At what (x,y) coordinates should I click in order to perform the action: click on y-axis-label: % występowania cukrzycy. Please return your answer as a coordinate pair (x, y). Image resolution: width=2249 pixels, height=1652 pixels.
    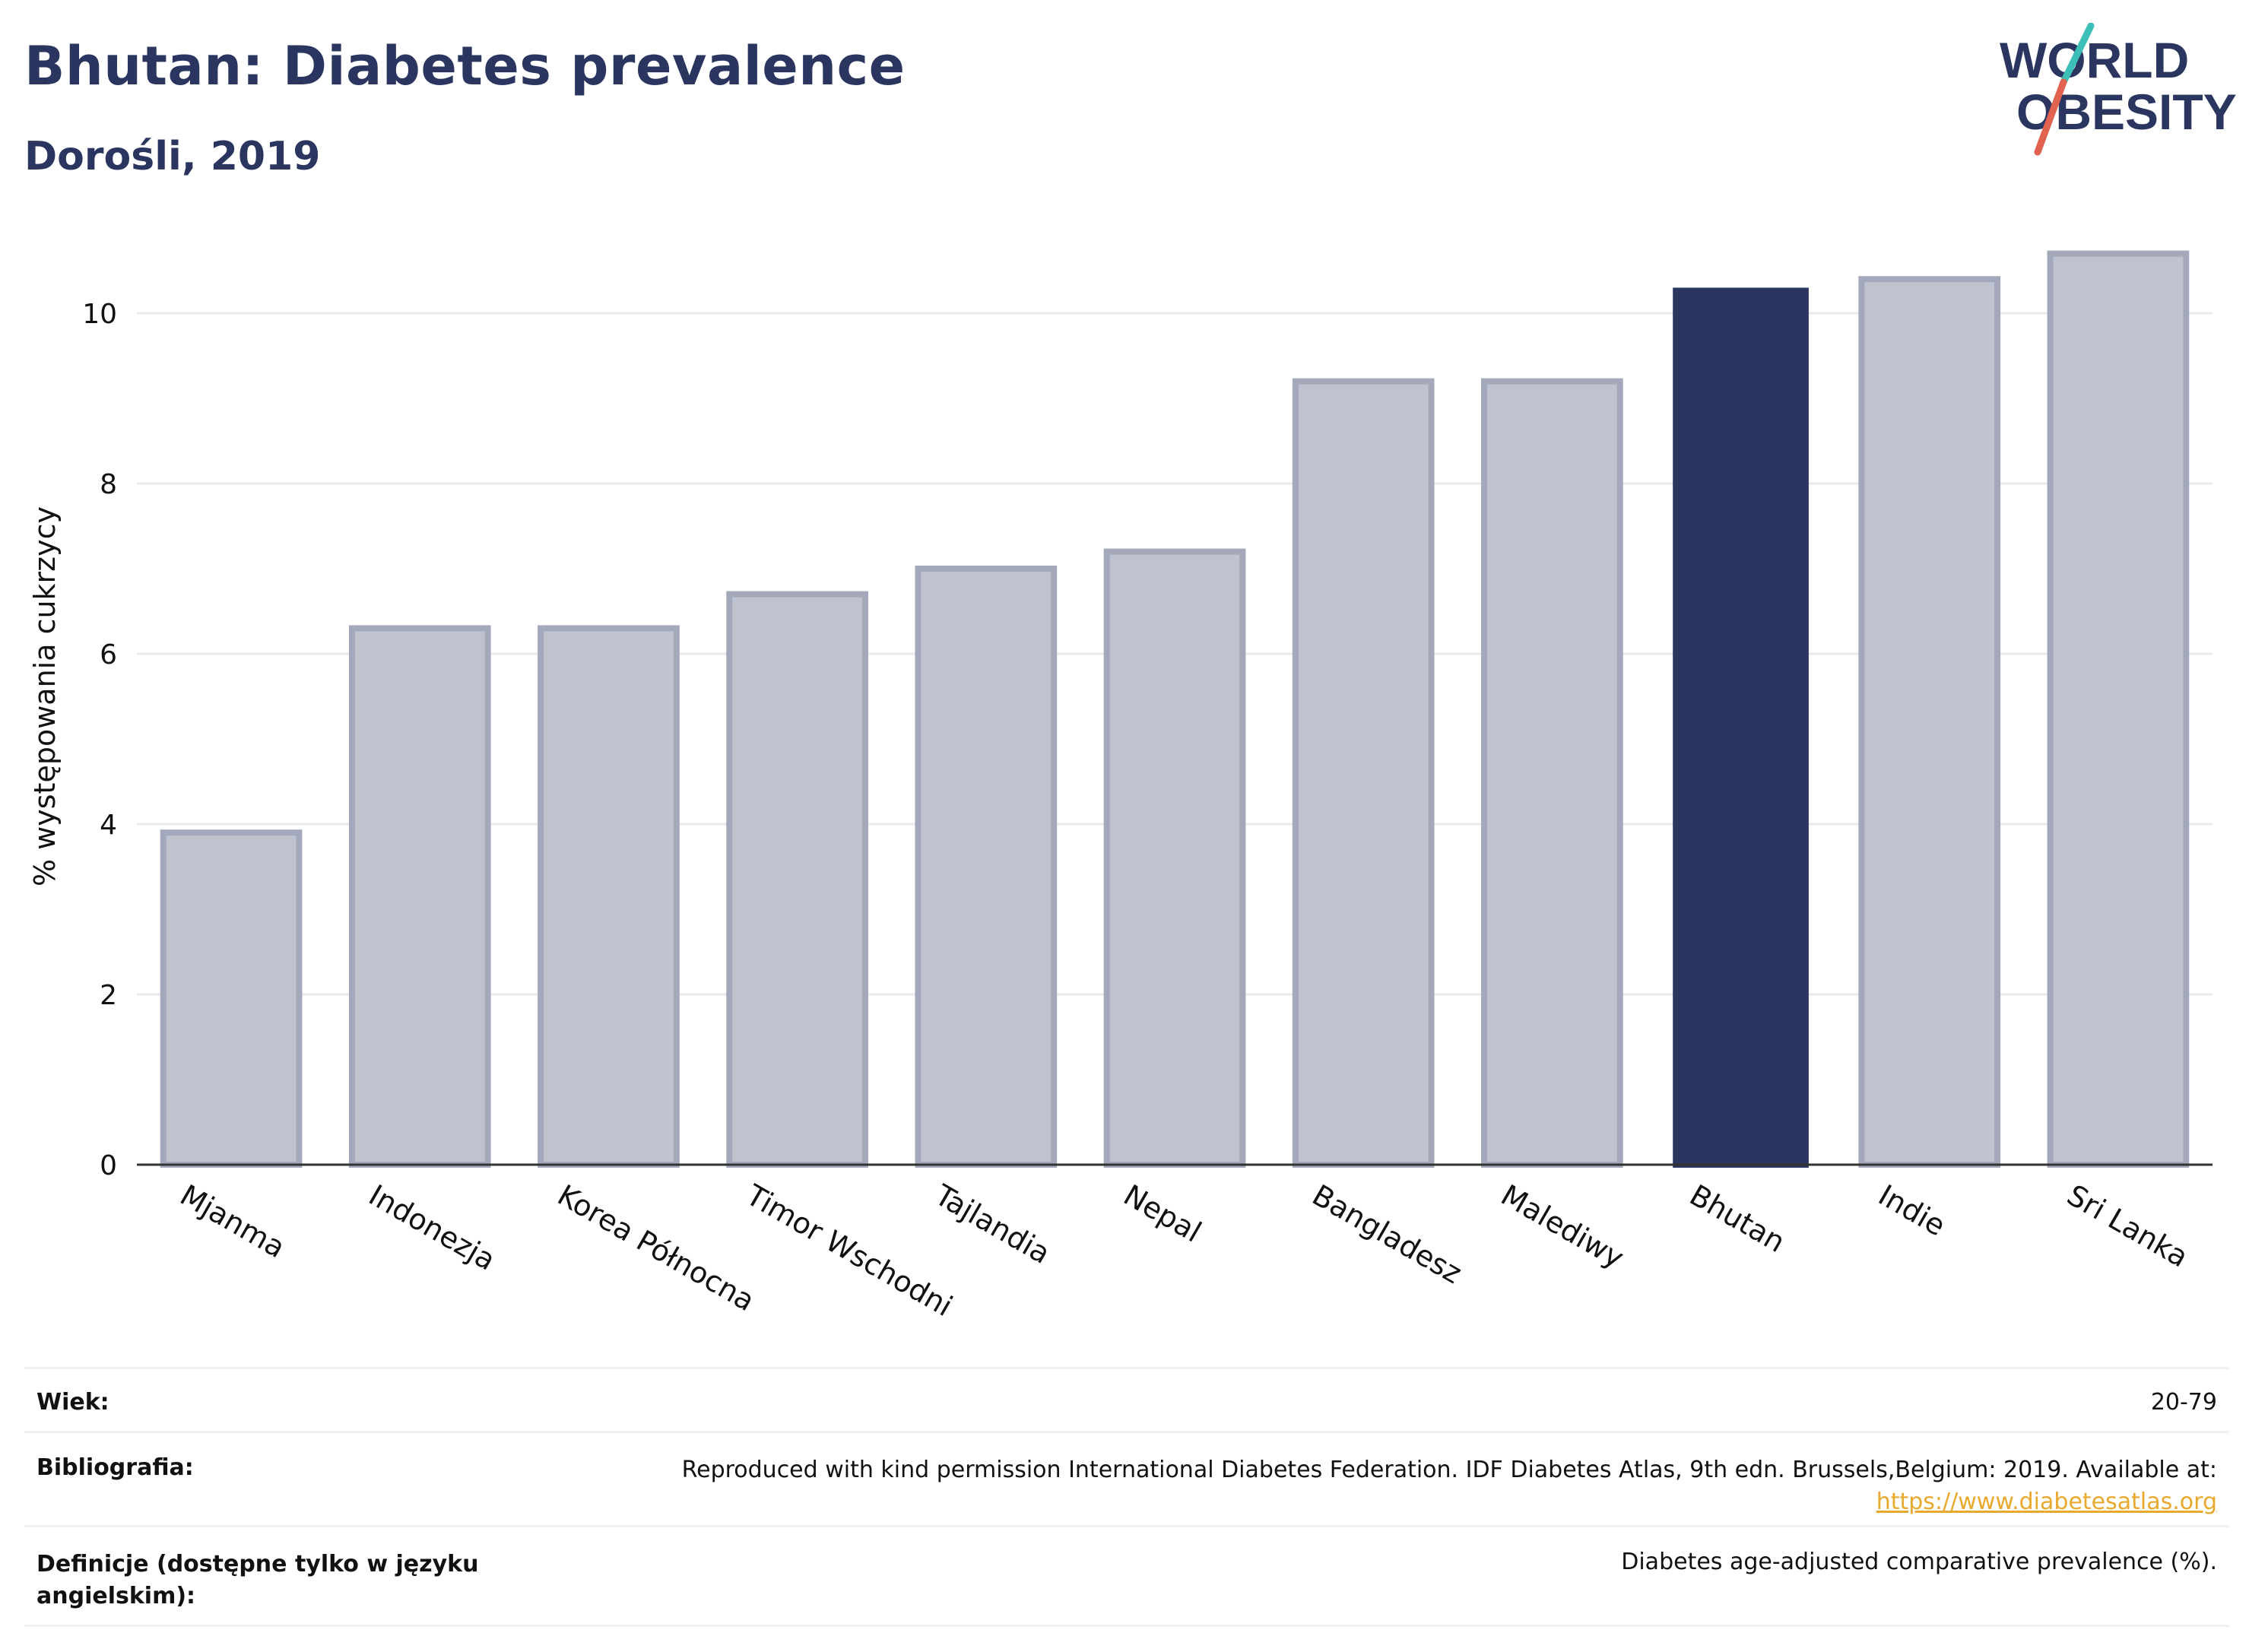
    Looking at the image, I should click on (45, 696).